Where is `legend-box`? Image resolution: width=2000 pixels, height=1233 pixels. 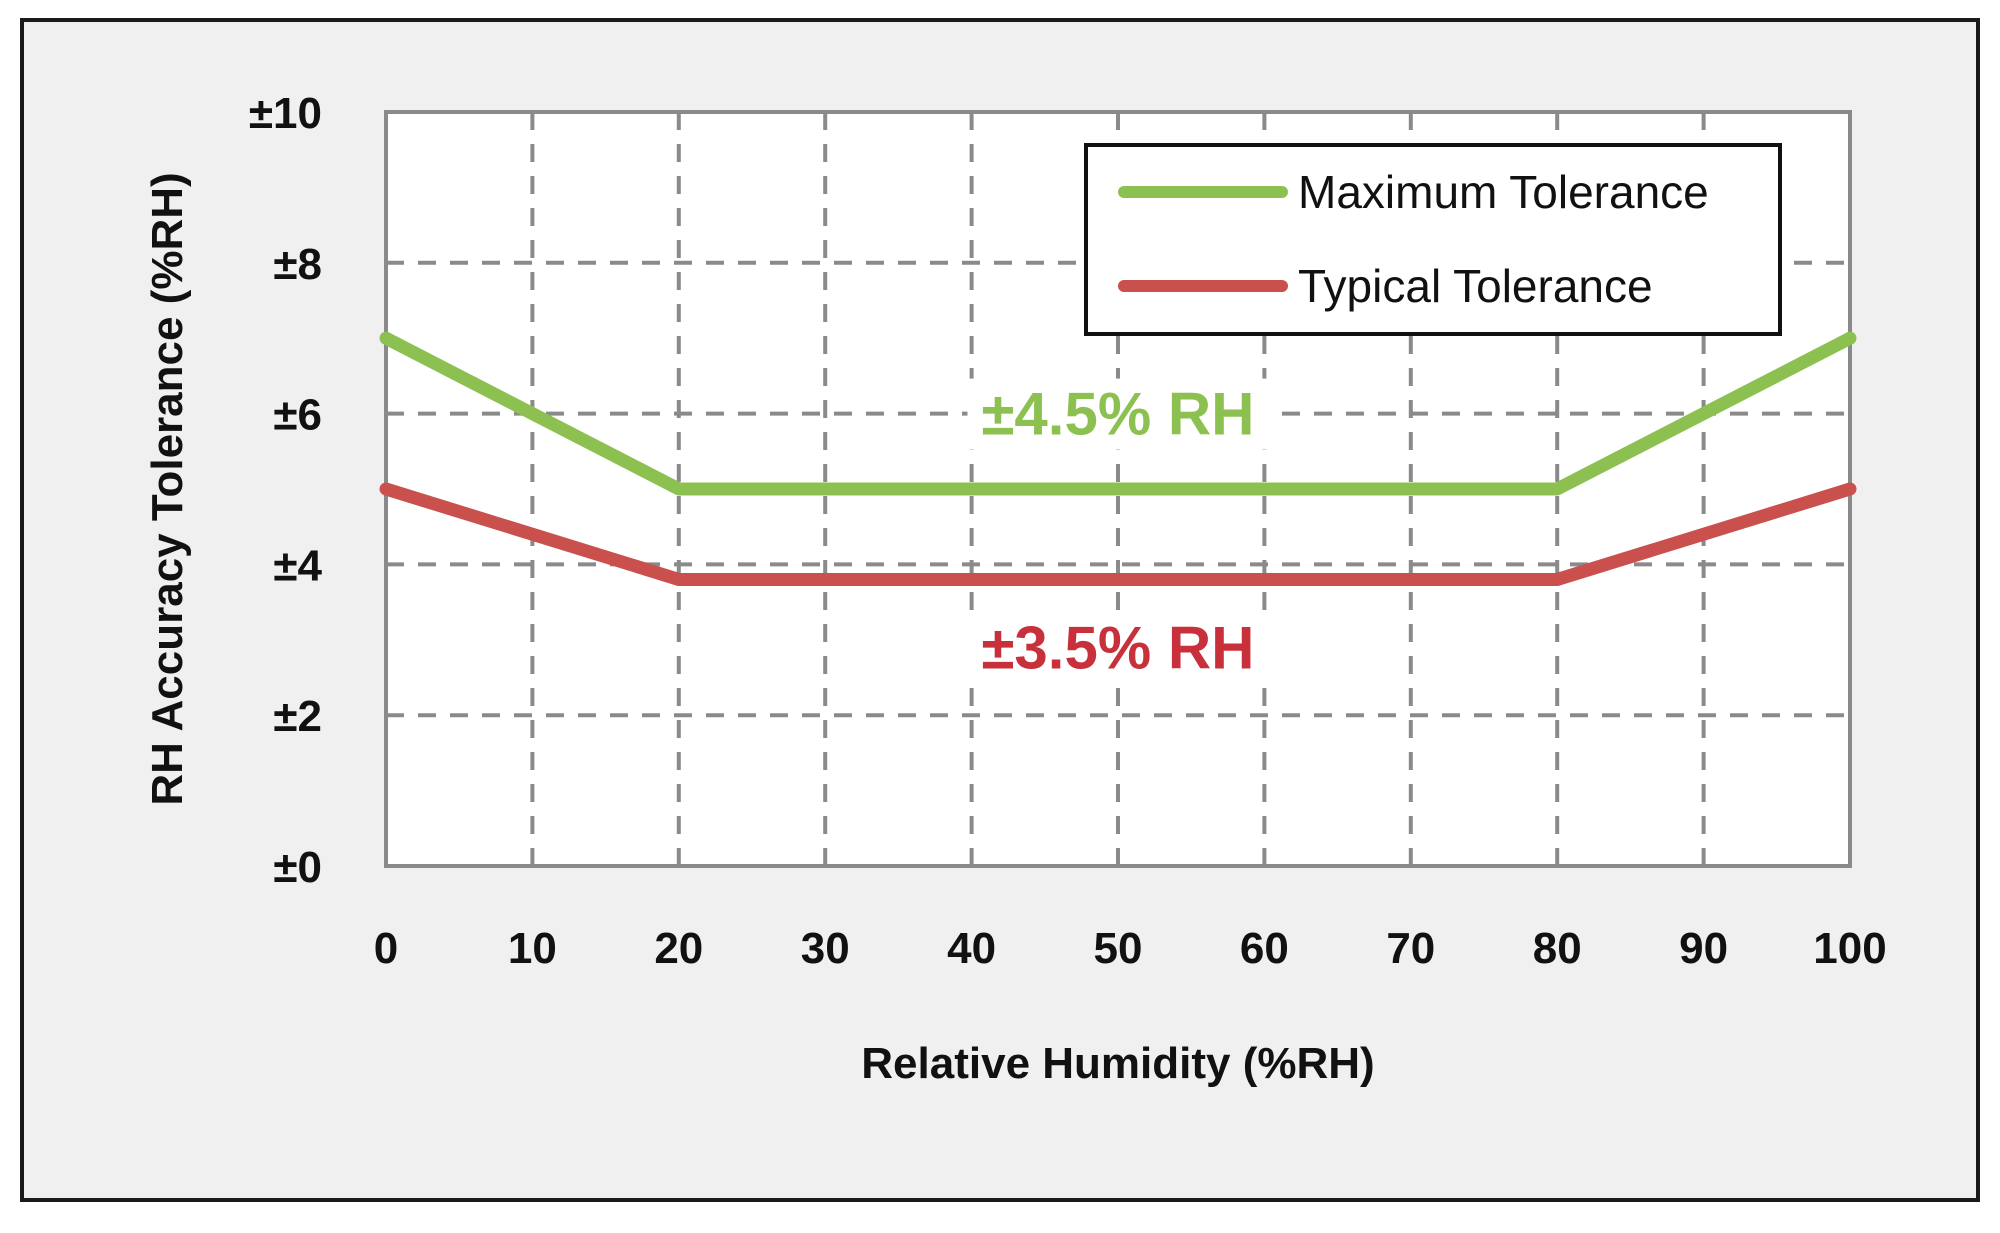
legend-box is located at coordinates (1433, 239).